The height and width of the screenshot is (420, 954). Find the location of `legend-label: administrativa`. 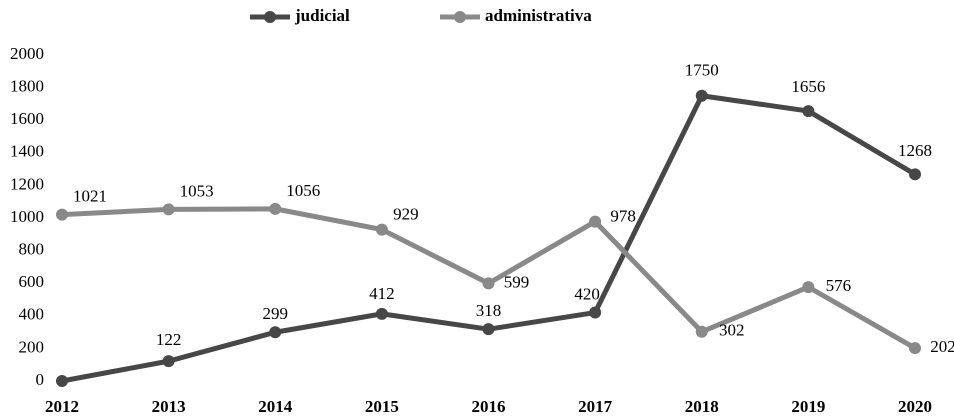

legend-label: administrativa is located at coordinates (538, 15).